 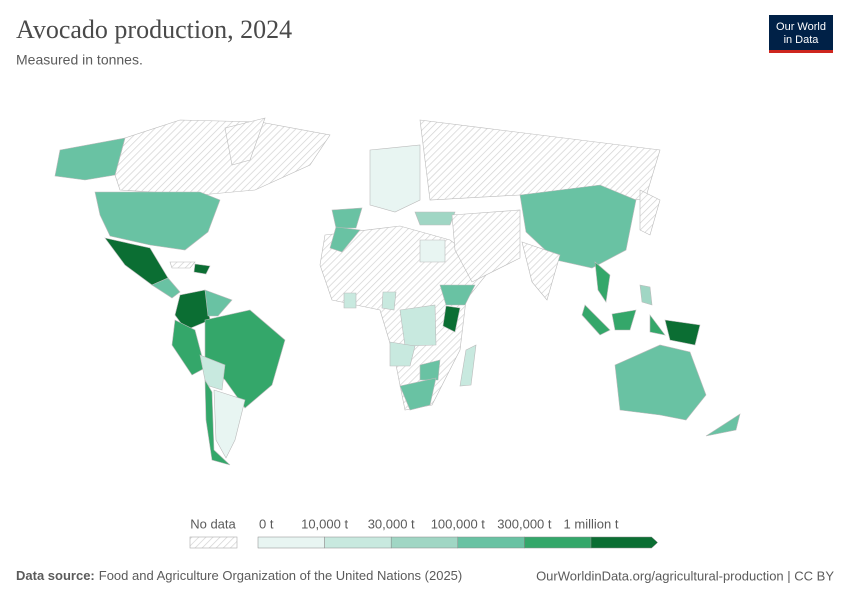 I want to click on logo-underline, so click(x=801, y=51).